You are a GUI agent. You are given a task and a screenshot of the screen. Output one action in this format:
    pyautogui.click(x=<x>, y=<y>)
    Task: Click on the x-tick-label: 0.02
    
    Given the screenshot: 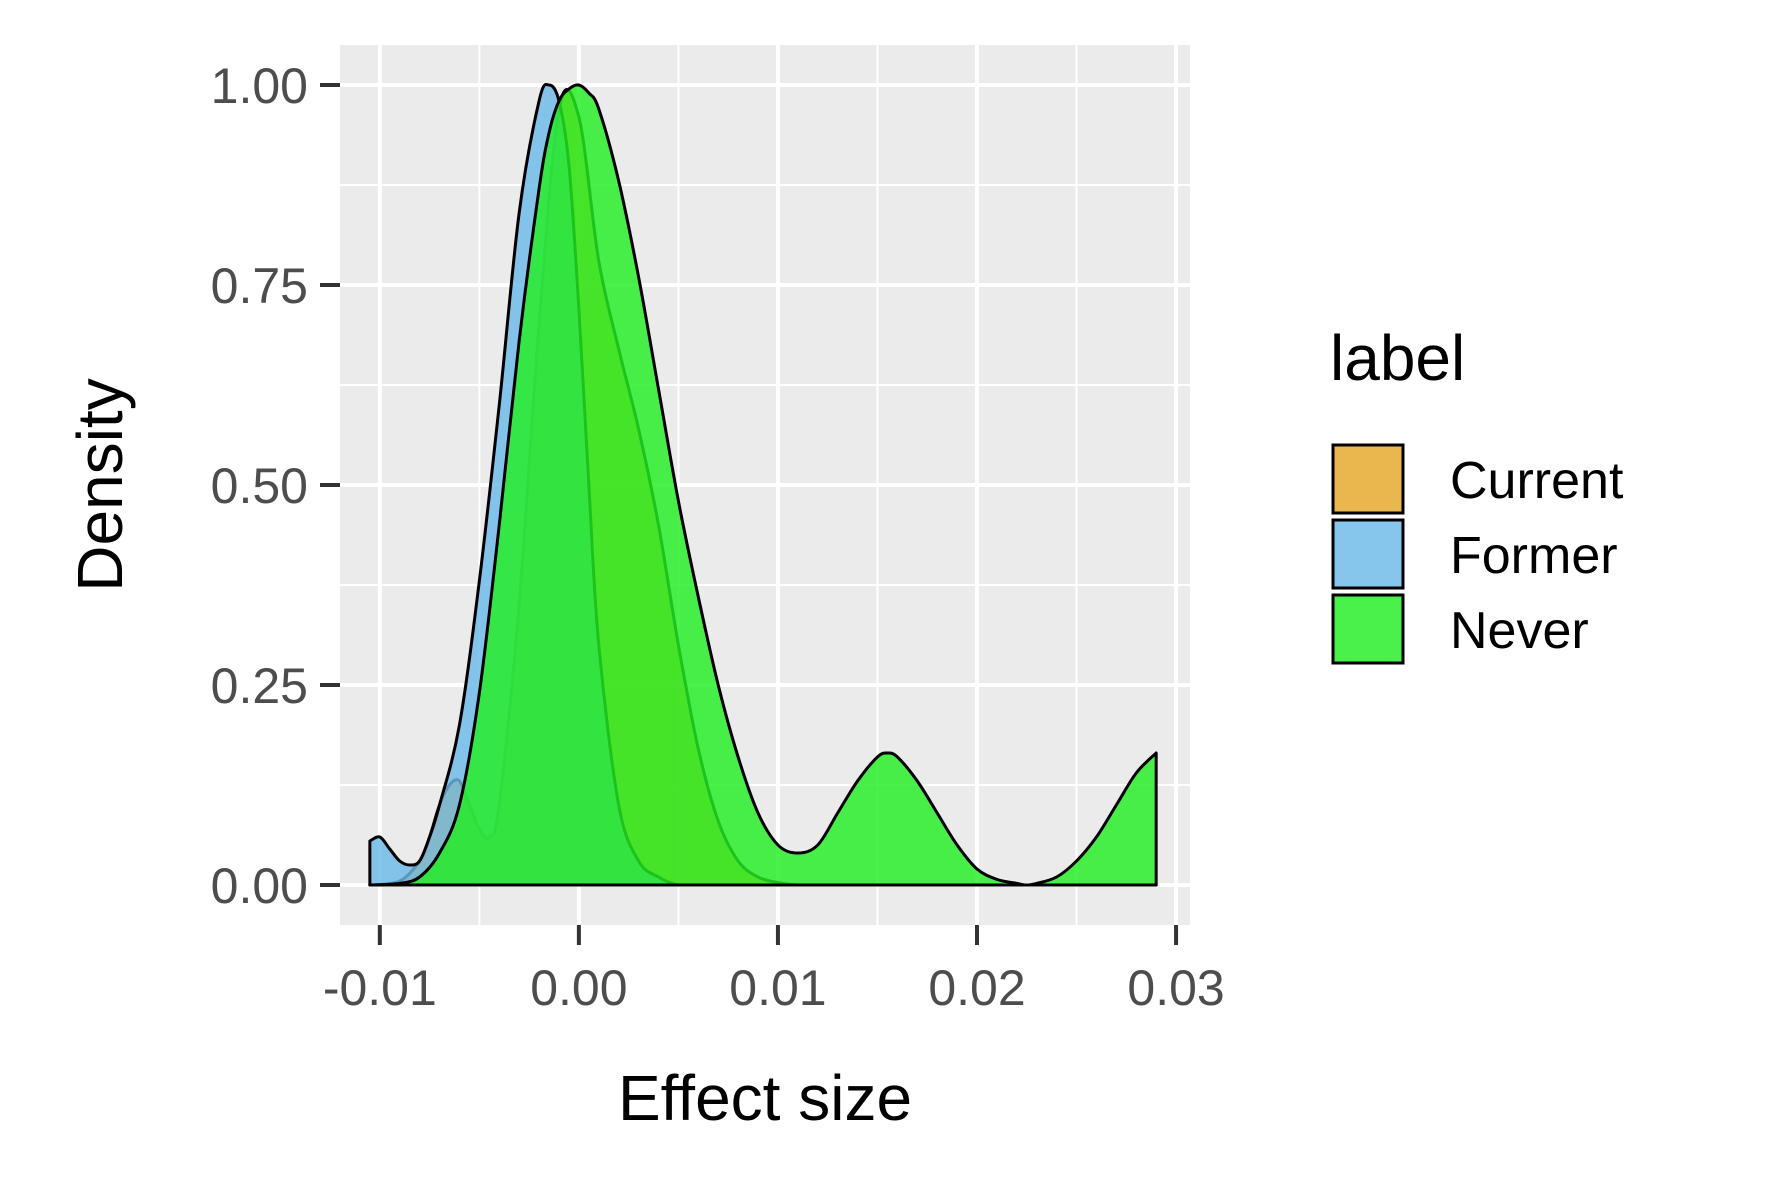 What is the action you would take?
    pyautogui.click(x=976, y=988)
    